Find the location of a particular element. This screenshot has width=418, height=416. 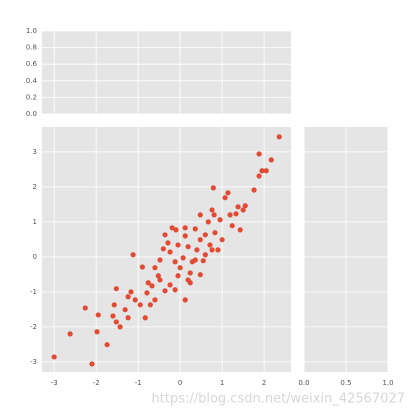

y-tick-label: 2 is located at coordinates (35, 187).